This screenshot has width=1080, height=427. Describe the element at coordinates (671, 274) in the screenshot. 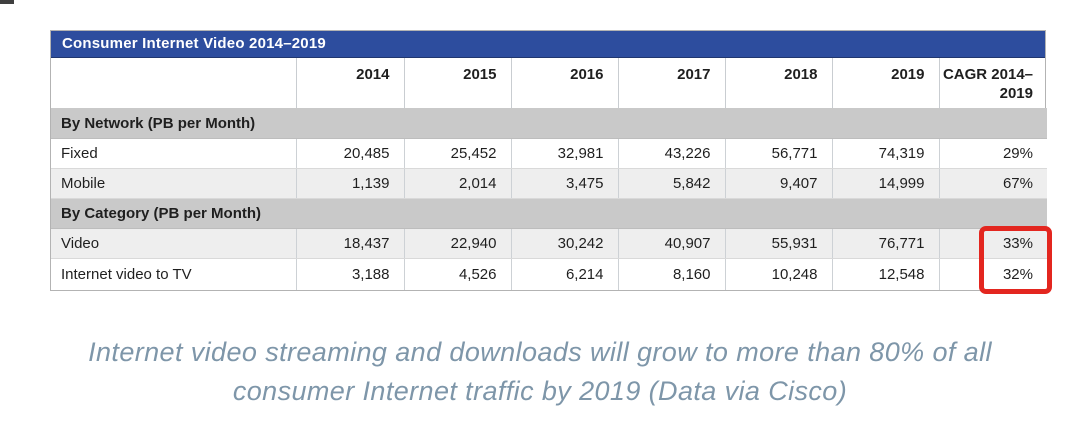

I see `cell-value: 8,160` at that location.